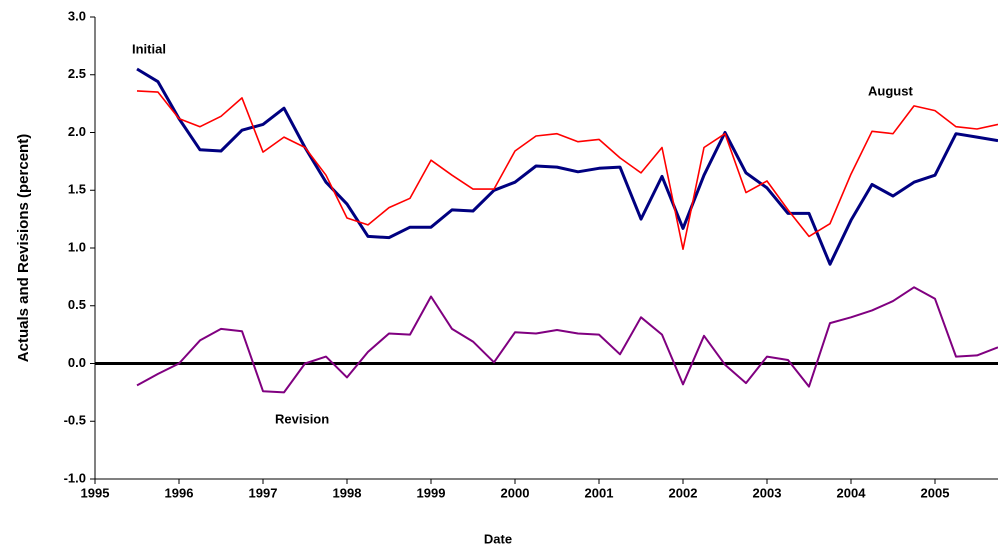 Image resolution: width=998 pixels, height=552 pixels. I want to click on x-tick-label: 1995, so click(95, 492).